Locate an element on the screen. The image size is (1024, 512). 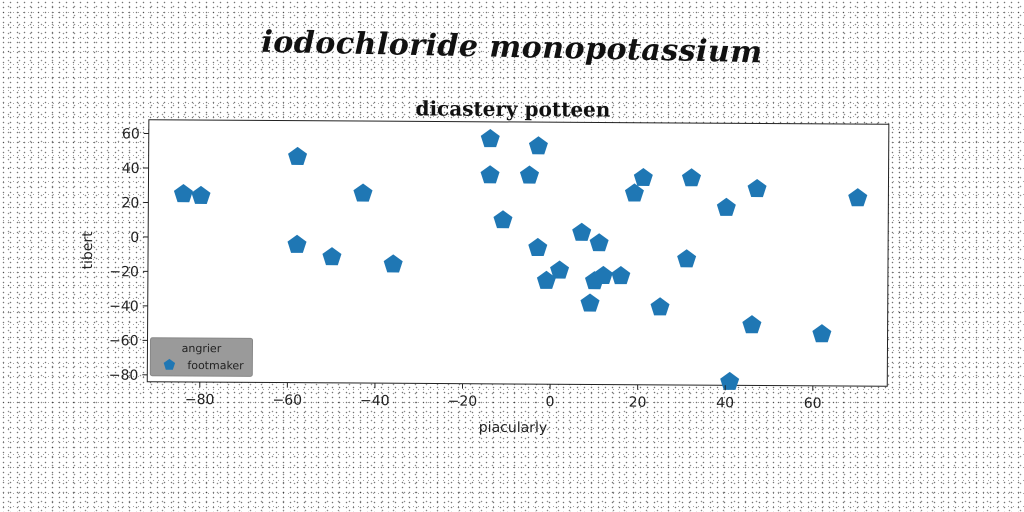
x-axis-ticks: −80 −60 −40 −20 0 20 40 60 is located at coordinates (503, 397).